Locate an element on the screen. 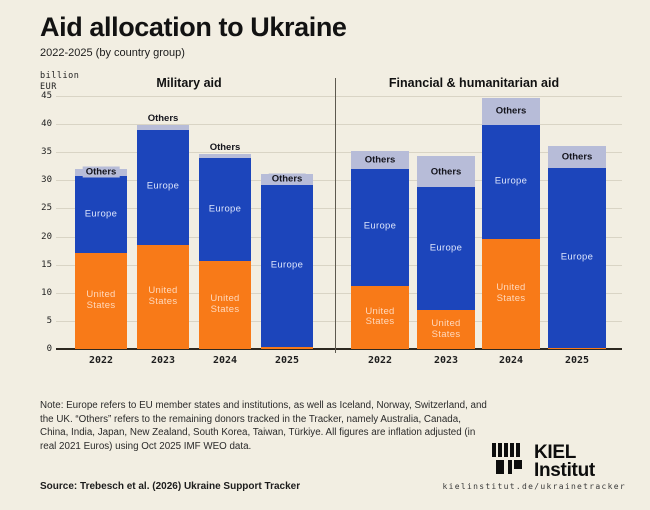 Image resolution: width=650 pixels, height=510 pixels. bar-segment-others-2024 is located at coordinates (225, 156).